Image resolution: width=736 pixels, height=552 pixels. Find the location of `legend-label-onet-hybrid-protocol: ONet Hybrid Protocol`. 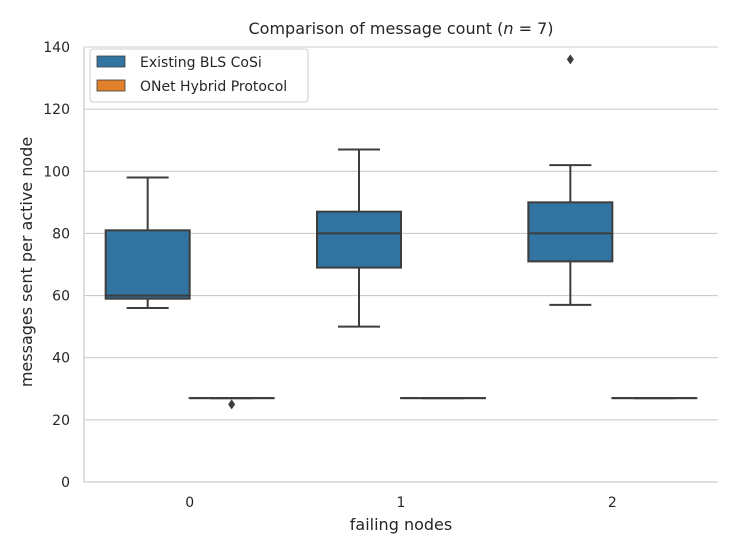

legend-label-onet-hybrid-protocol: ONet Hybrid Protocol is located at coordinates (213, 87).